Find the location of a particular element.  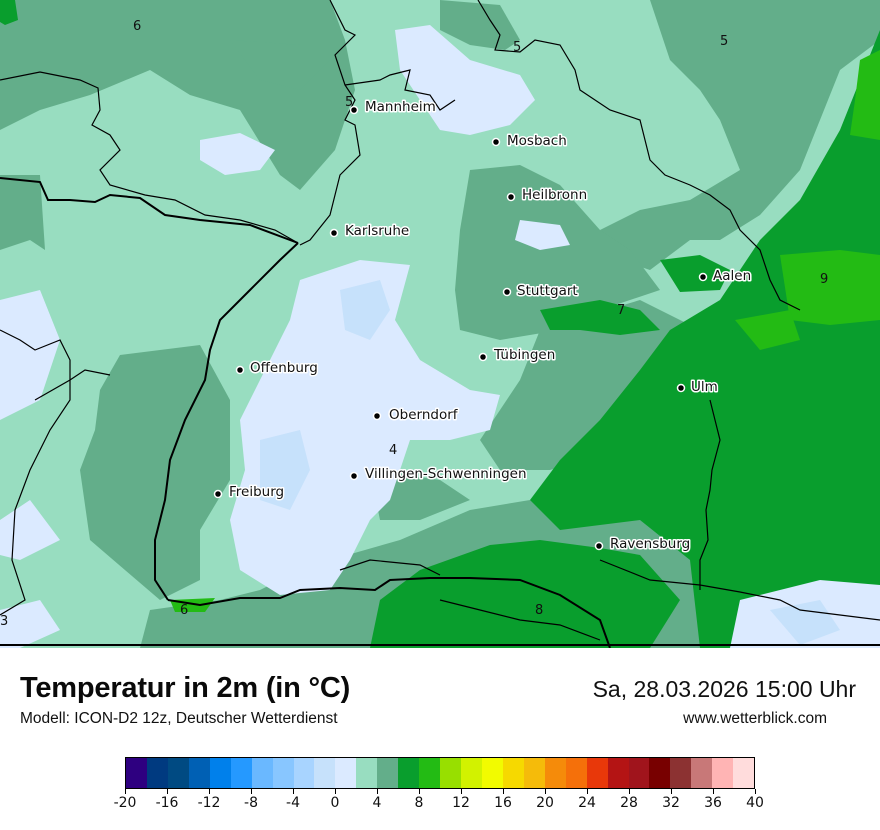

website-link: www.wetterblick.com is located at coordinates (755, 718).